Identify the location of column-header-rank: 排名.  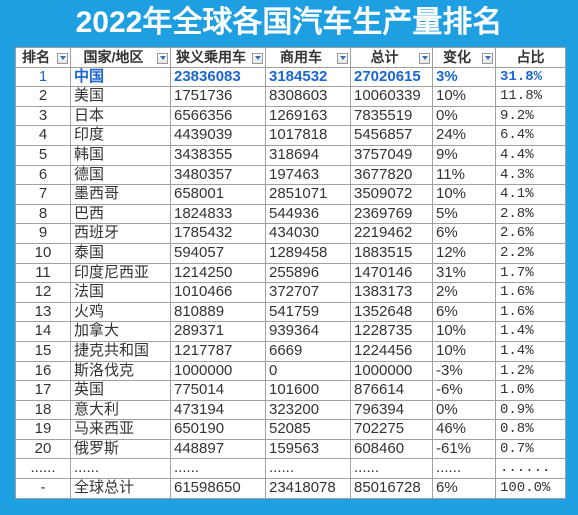
(43, 58).